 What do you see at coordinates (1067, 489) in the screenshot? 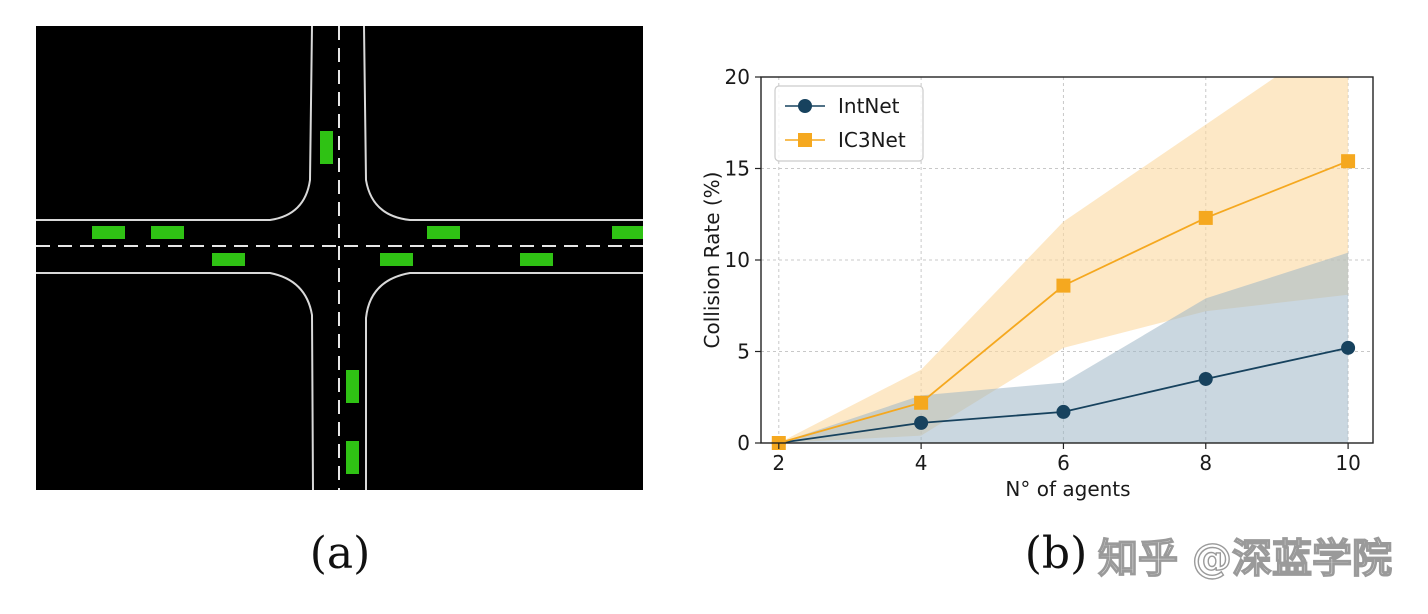
I see `x-axis-label: N° of agents` at bounding box center [1067, 489].